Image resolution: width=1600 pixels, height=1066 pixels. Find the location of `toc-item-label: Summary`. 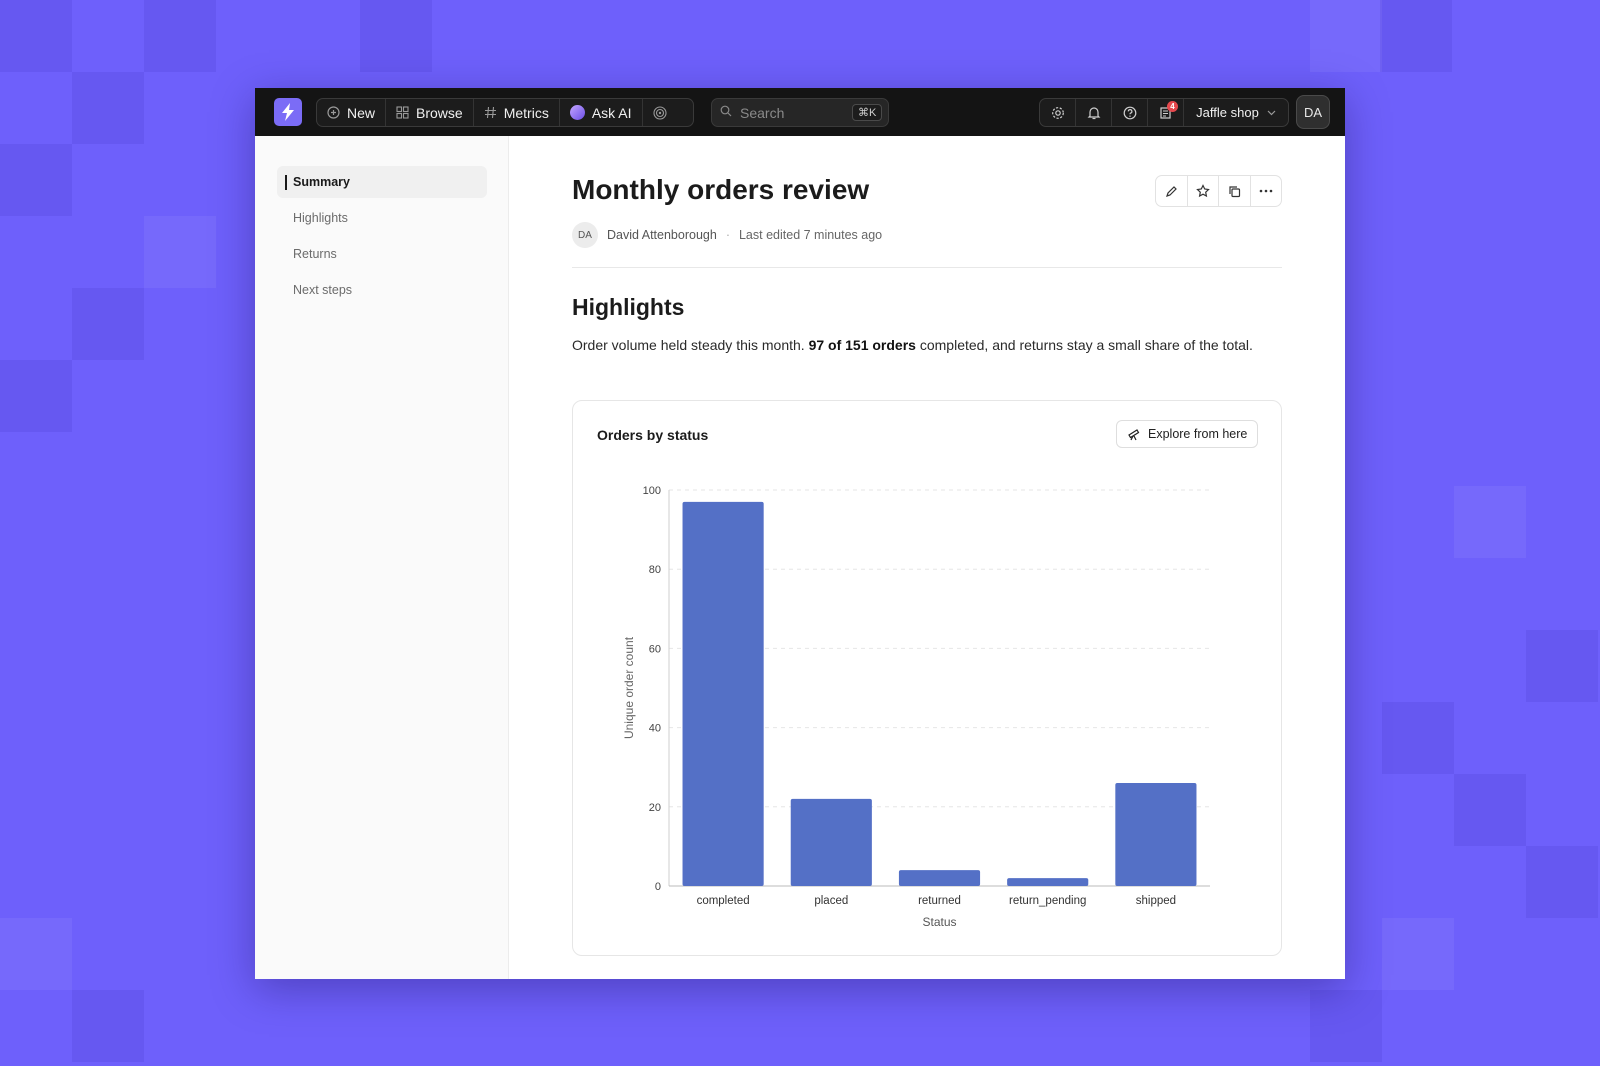

toc-item-label: Summary is located at coordinates (321, 182).